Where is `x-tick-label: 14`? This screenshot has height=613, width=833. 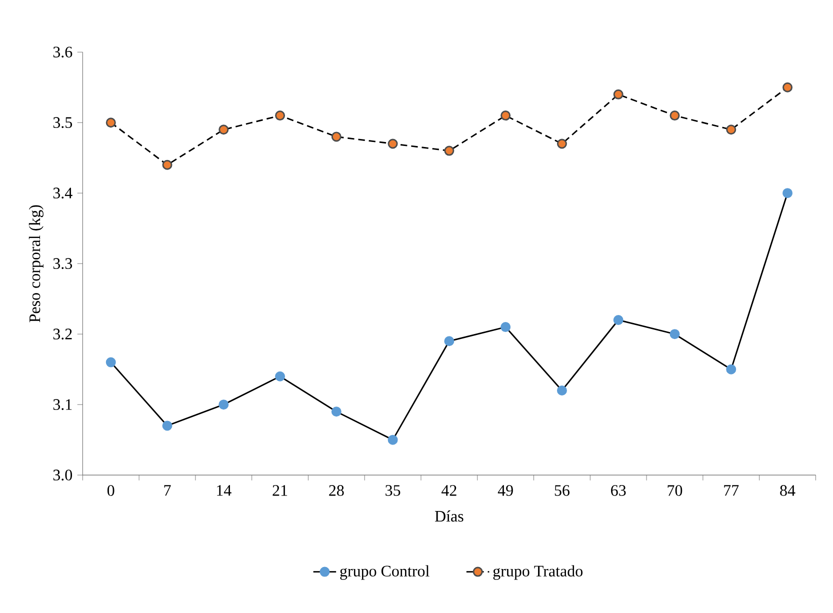 x-tick-label: 14 is located at coordinates (224, 490).